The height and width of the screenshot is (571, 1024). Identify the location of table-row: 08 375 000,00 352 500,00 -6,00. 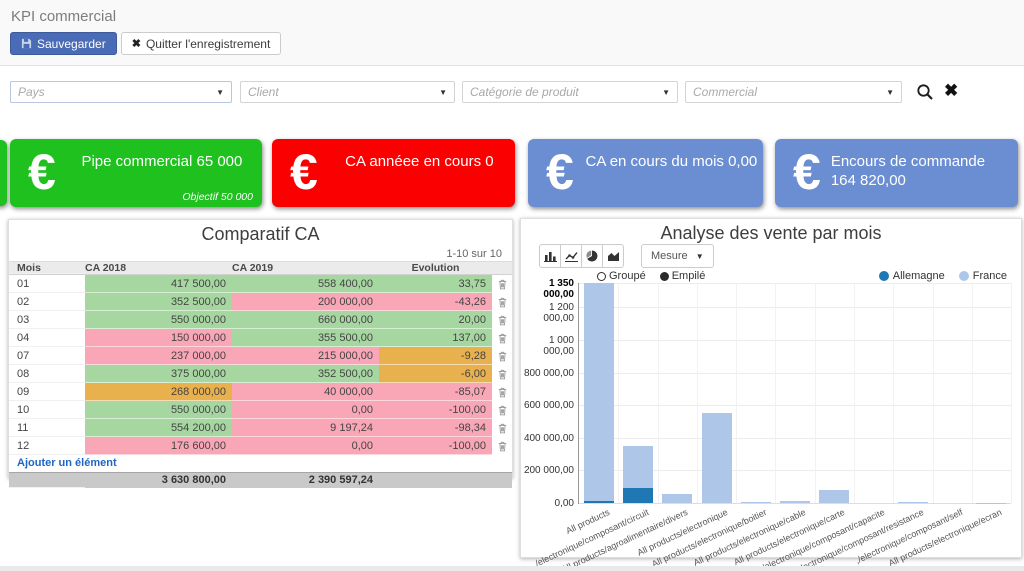
(260, 374).